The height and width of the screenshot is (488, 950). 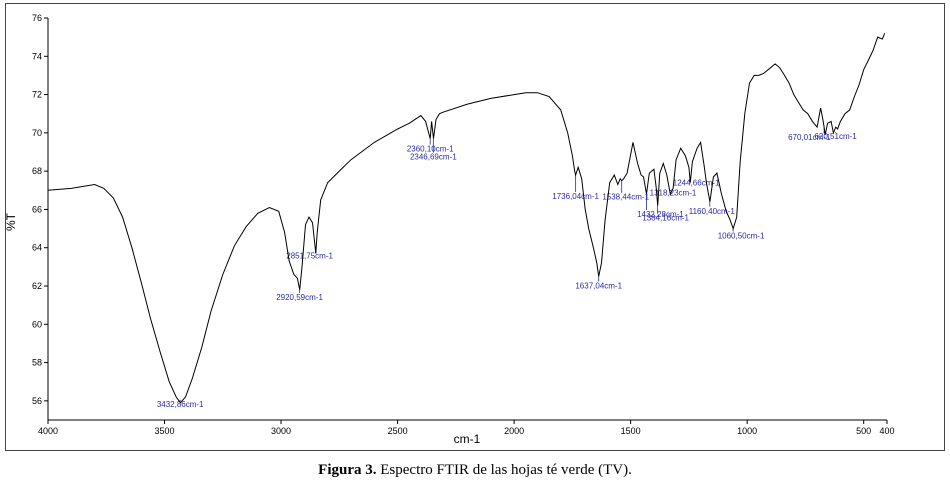 What do you see at coordinates (299, 297) in the screenshot?
I see `peak-label: 2920,59cm-1` at bounding box center [299, 297].